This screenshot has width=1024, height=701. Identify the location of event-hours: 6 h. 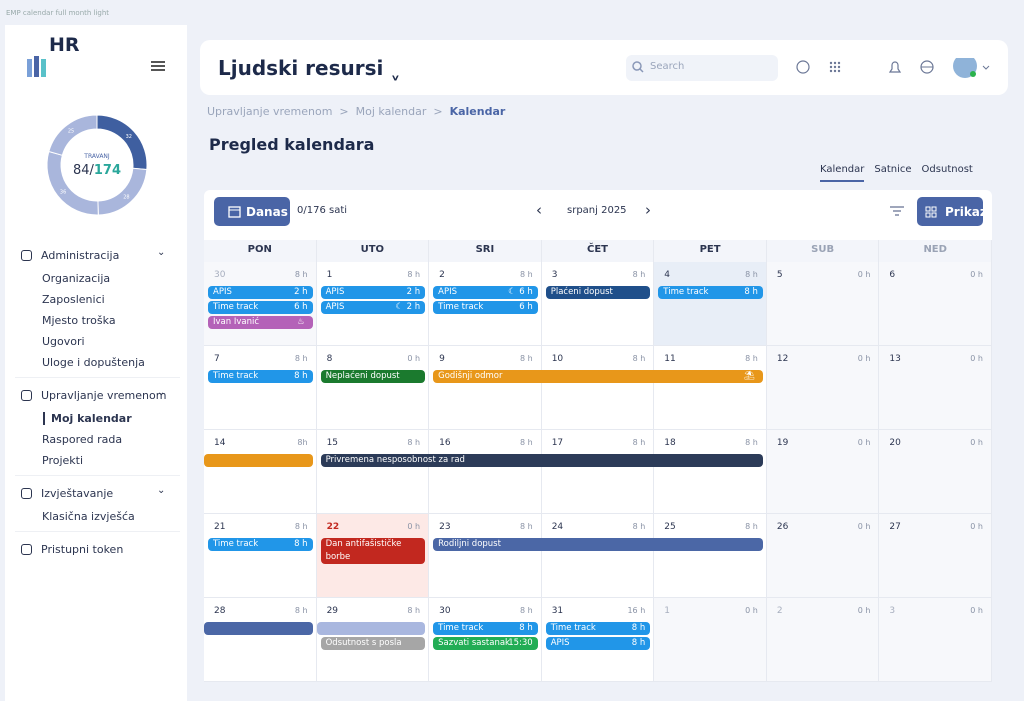
(301, 307).